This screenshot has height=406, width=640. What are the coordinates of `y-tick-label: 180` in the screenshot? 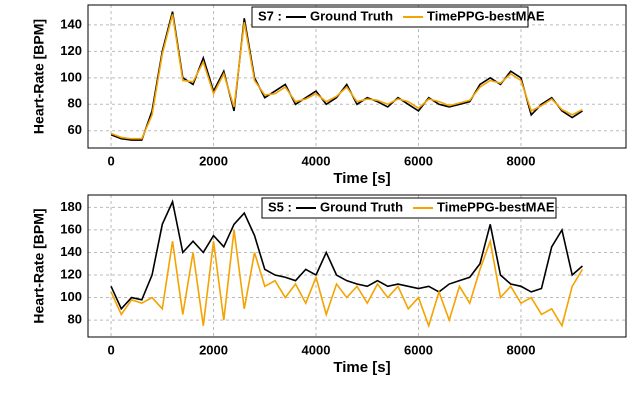 It's located at (71, 206).